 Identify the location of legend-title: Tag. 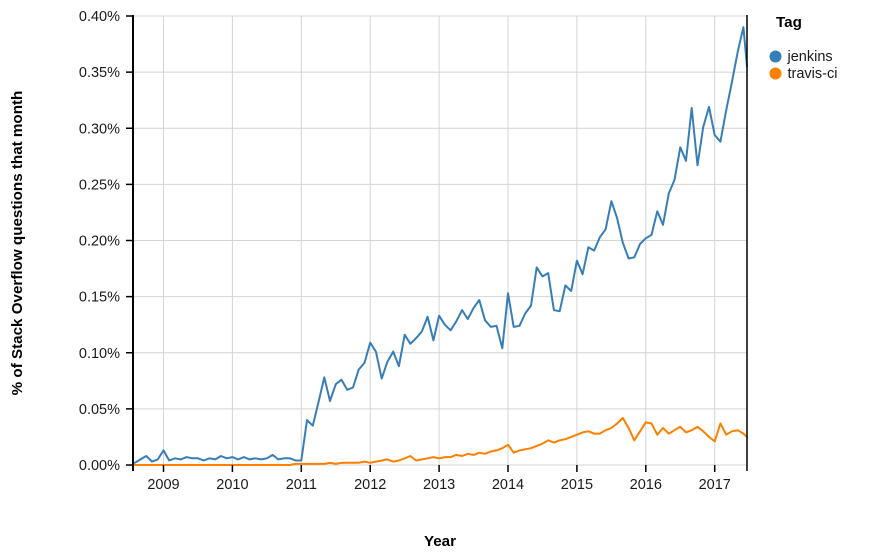
(789, 22).